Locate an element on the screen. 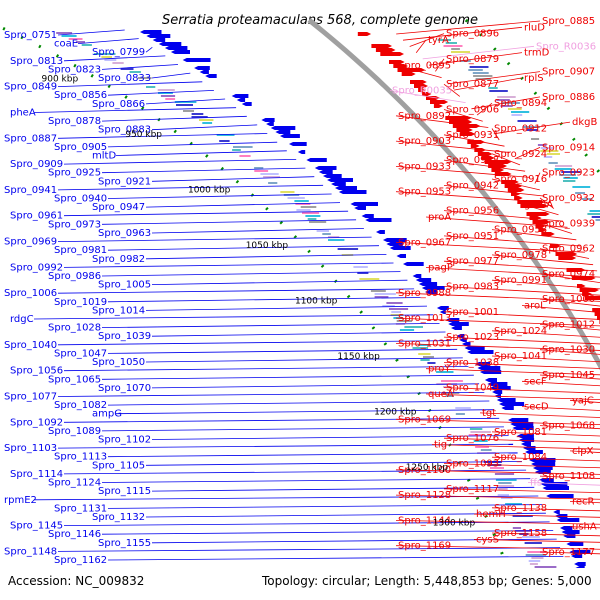 Image resolution: width=600 pixels, height=600 pixels. left-gene-label: Spro_0992 is located at coordinates (36, 267).